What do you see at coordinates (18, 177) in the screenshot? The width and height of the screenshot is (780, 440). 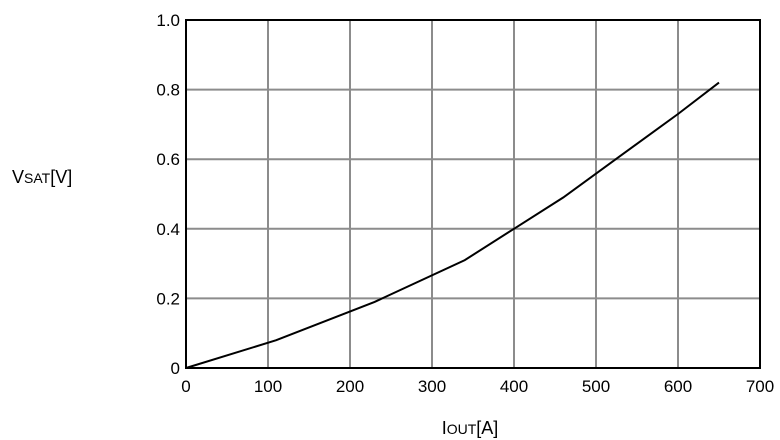 I see `y-axis-label-main: V` at bounding box center [18, 177].